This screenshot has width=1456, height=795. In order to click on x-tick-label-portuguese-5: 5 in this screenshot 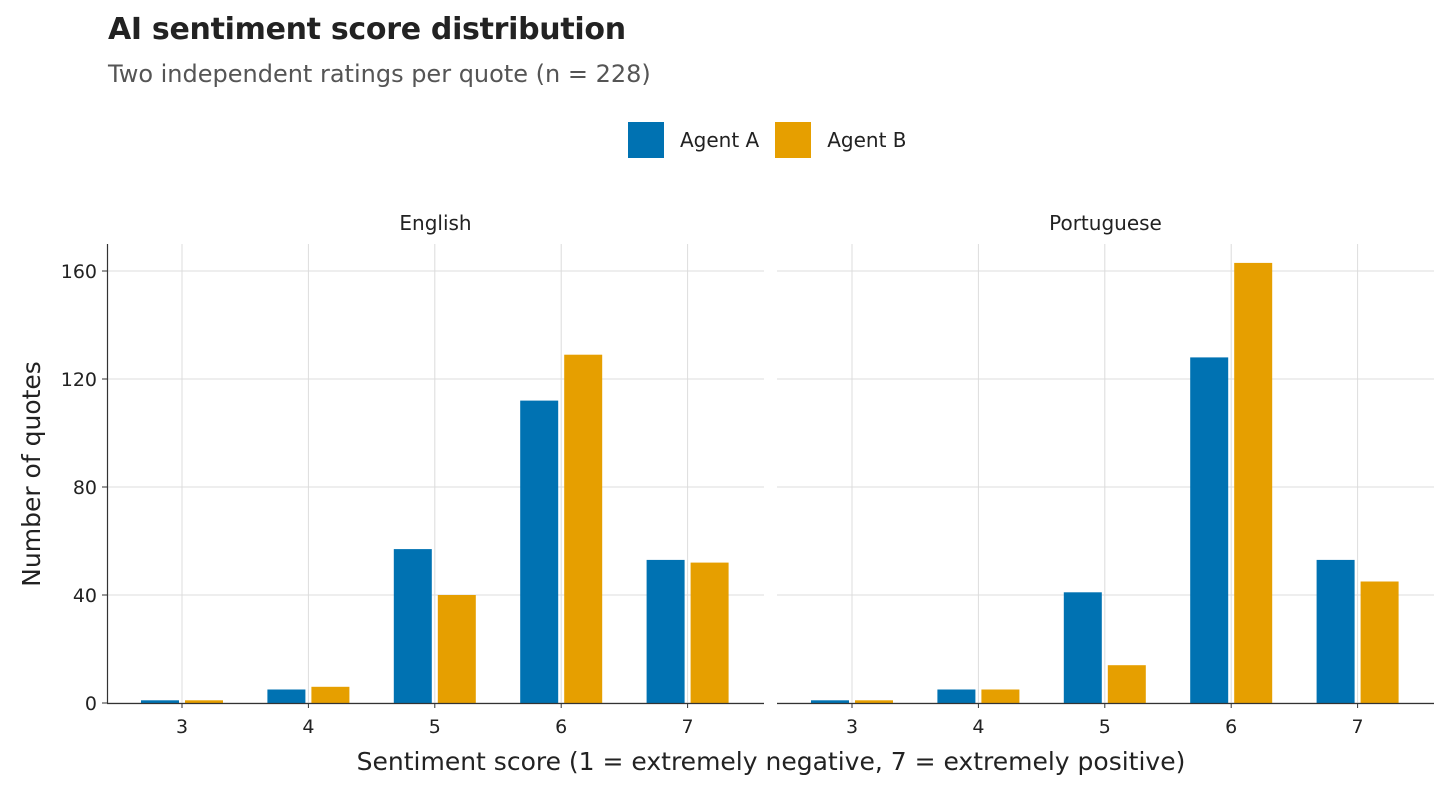, I will do `click(1105, 727)`.